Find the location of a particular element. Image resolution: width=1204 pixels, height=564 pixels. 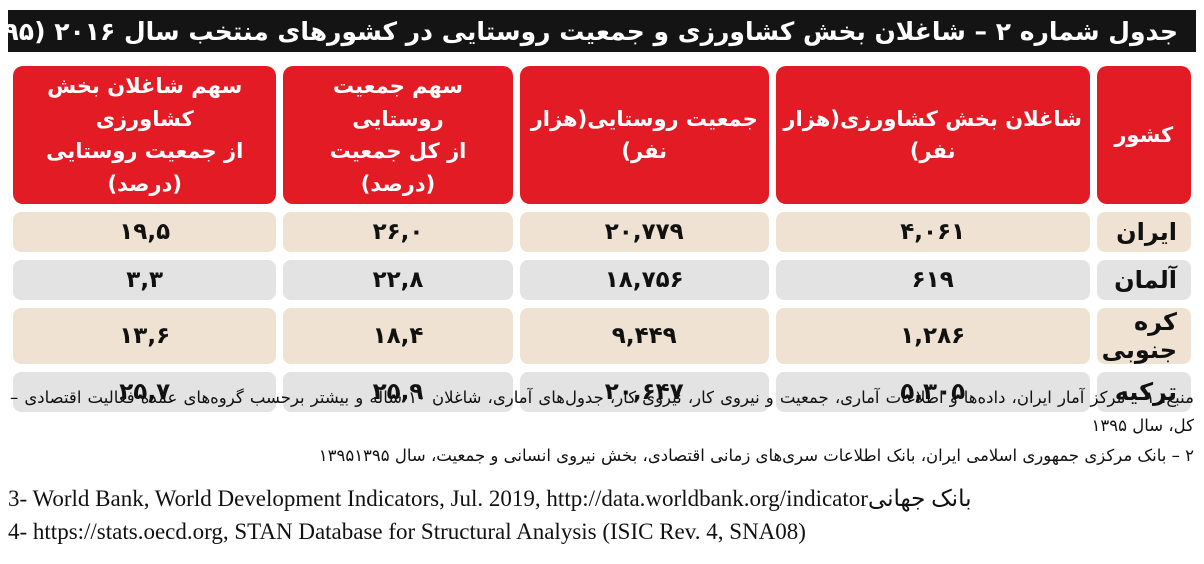

table-row-germany: آلمان ۶۱۹ ۱۸,۷۵۶ ۲۲,۸ ۳,۳ is located at coordinates (602, 280).